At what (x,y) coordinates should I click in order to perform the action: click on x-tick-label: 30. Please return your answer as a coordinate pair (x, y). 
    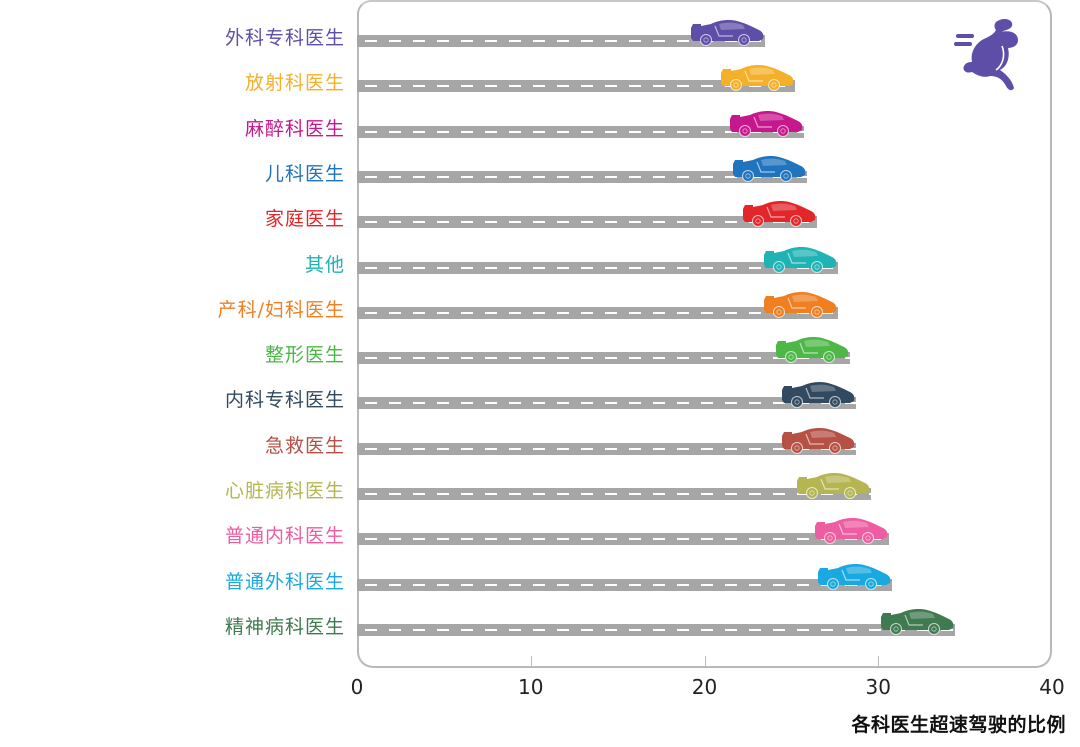
    Looking at the image, I should click on (878, 687).